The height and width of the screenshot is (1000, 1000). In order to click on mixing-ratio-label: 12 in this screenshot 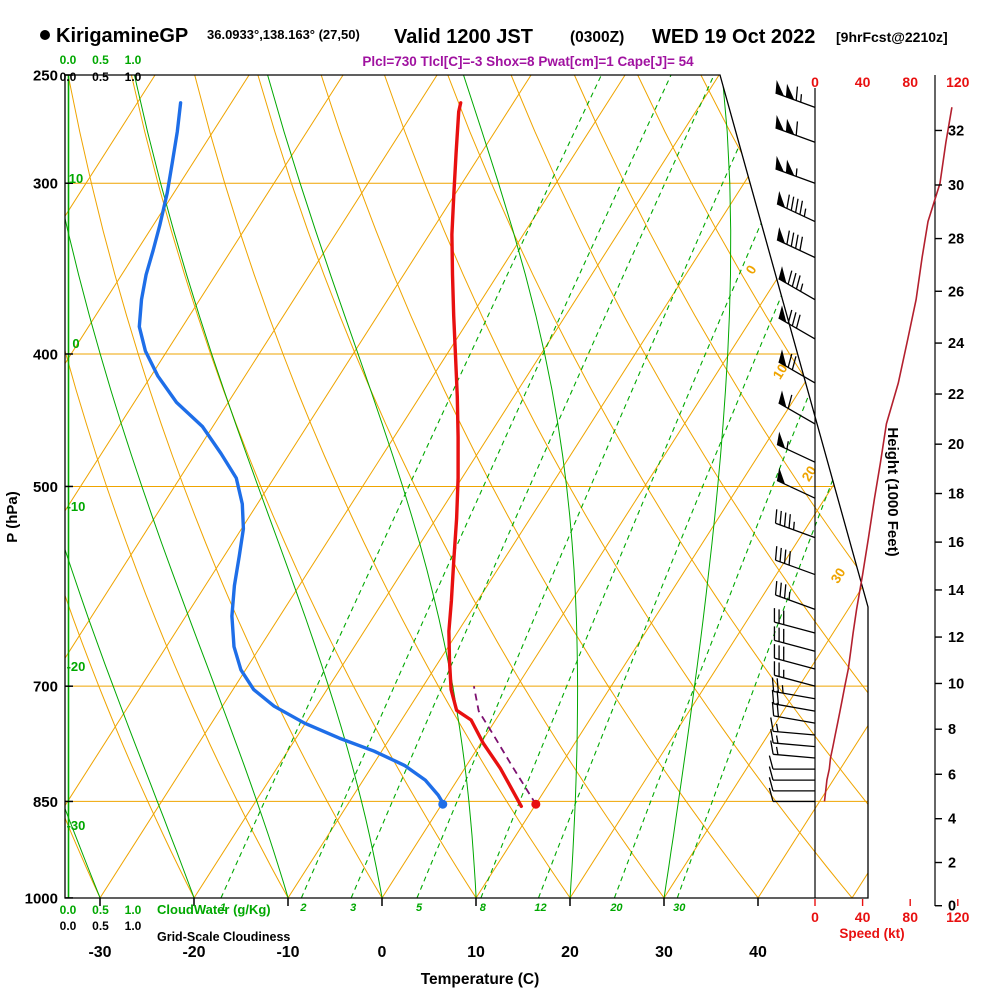, I will do `click(540, 908)`.